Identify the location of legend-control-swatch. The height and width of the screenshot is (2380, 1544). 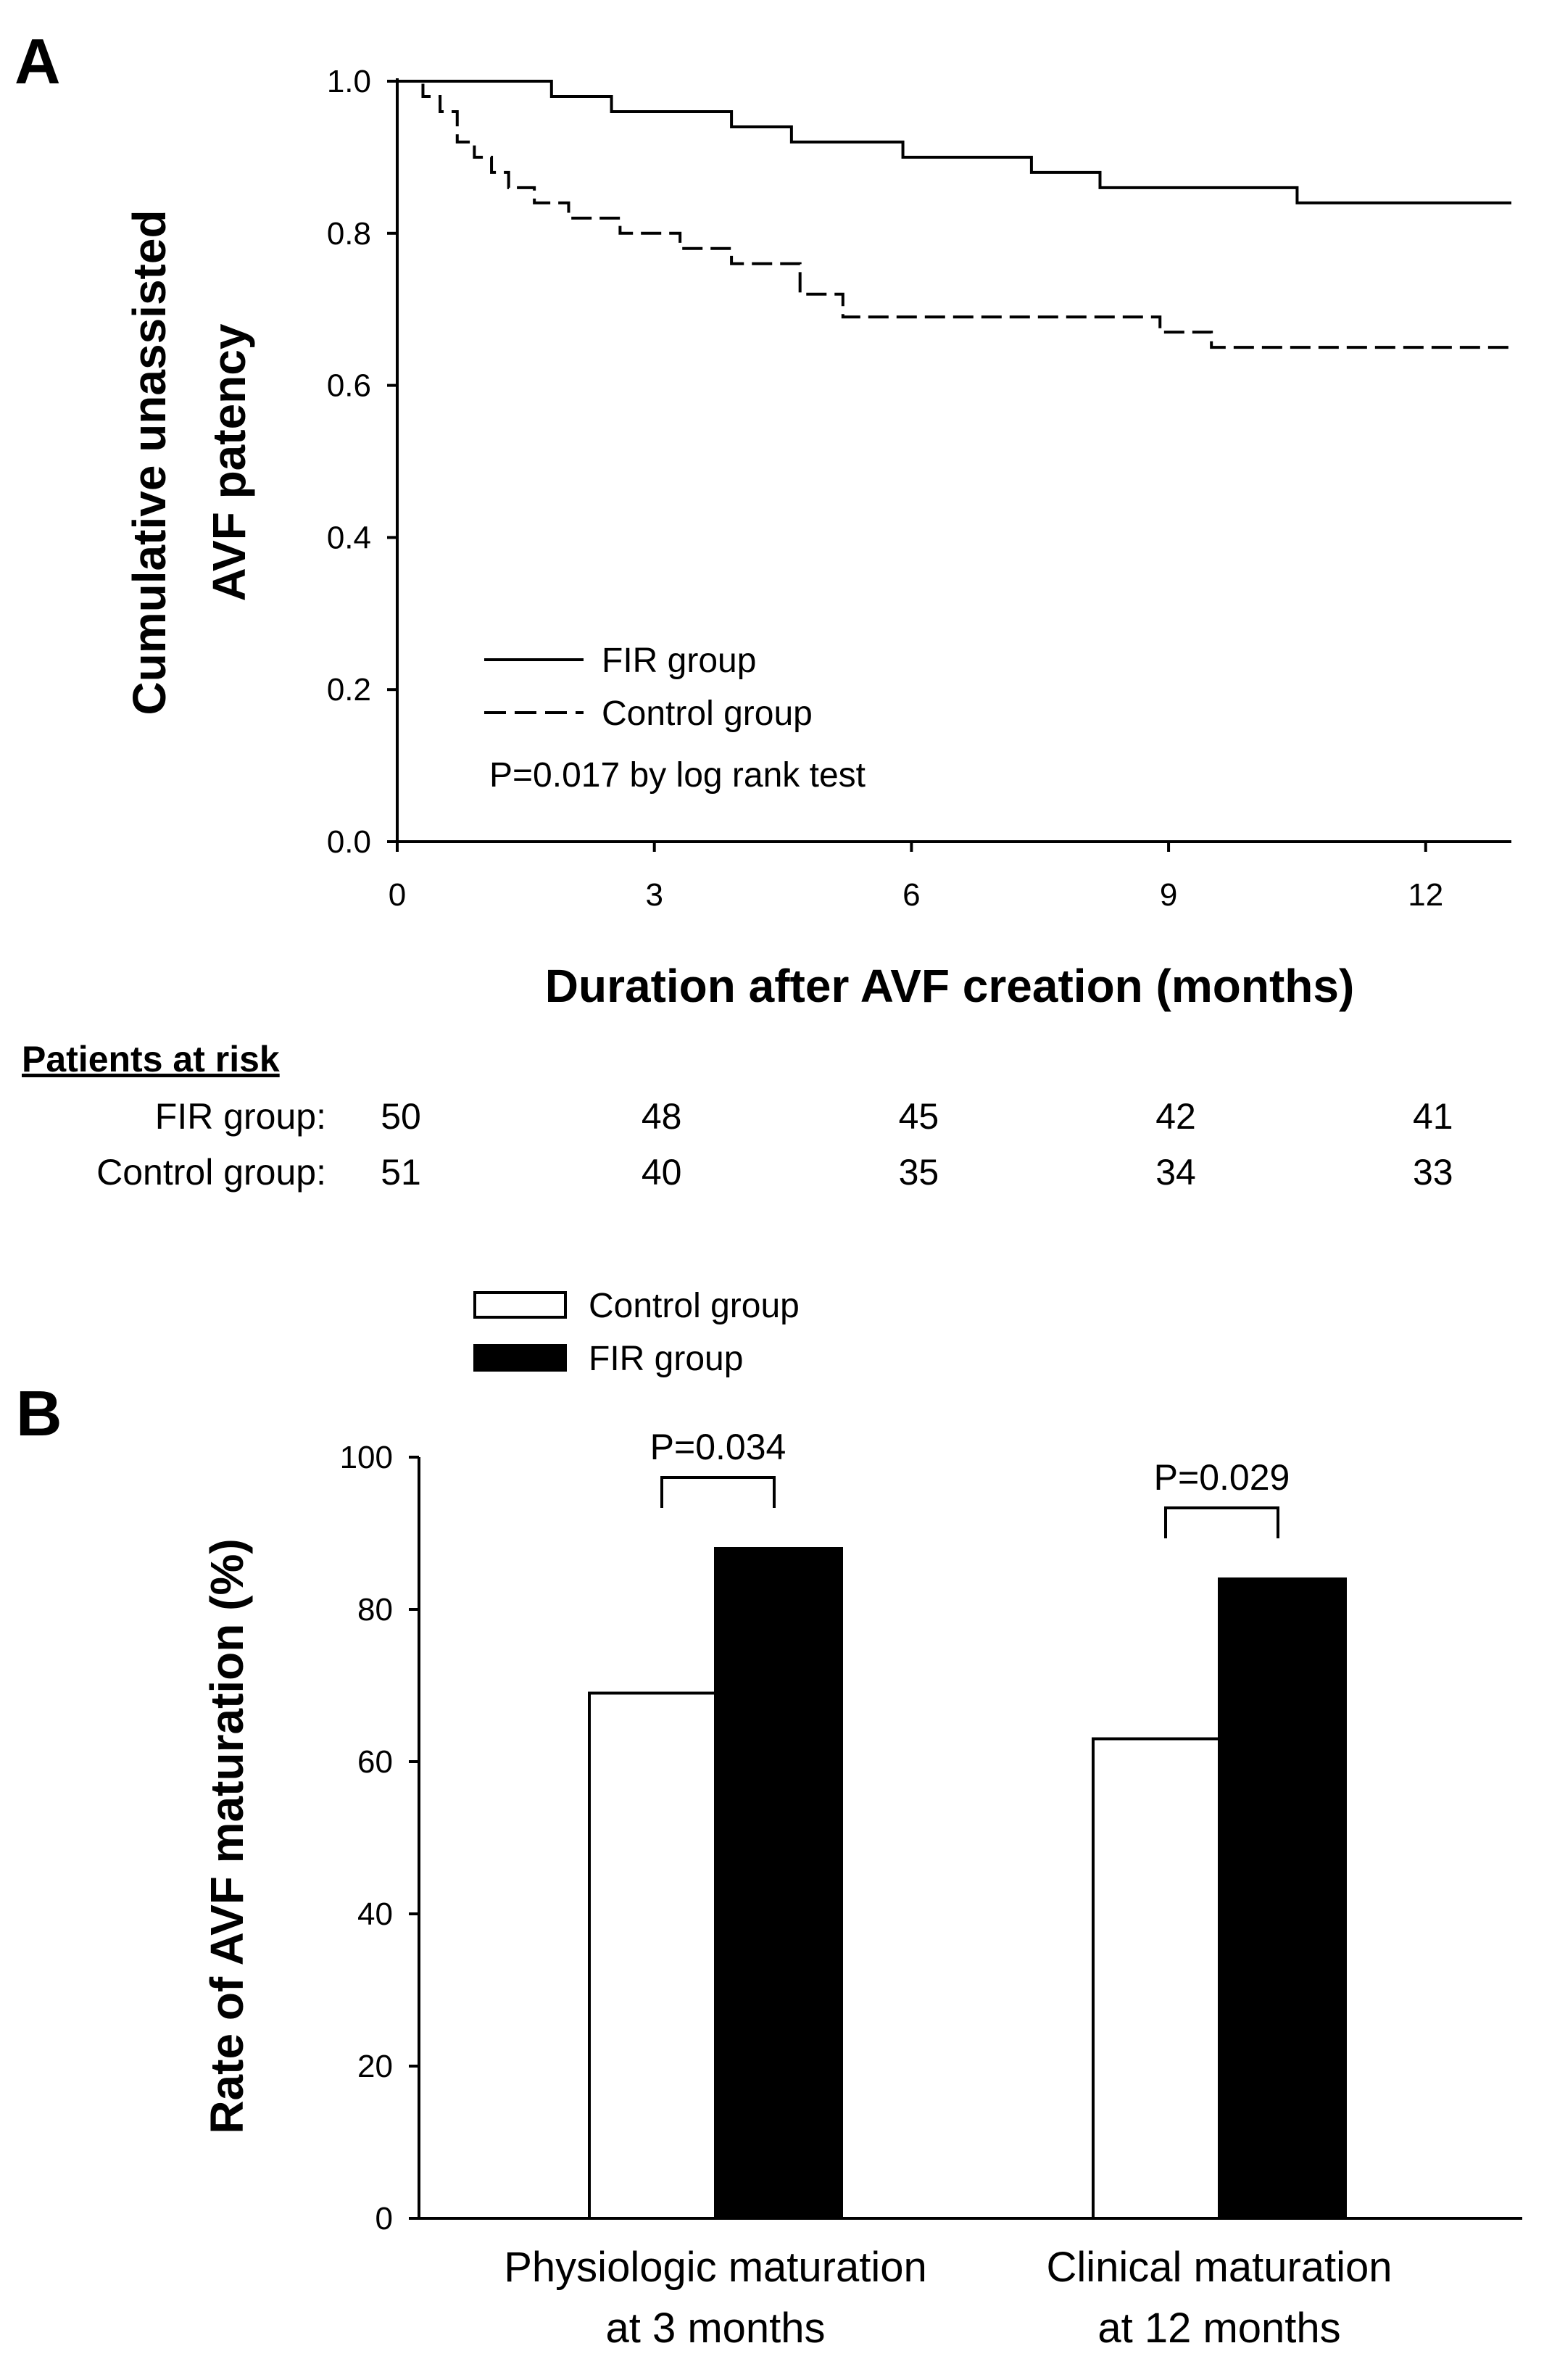
(520, 1305).